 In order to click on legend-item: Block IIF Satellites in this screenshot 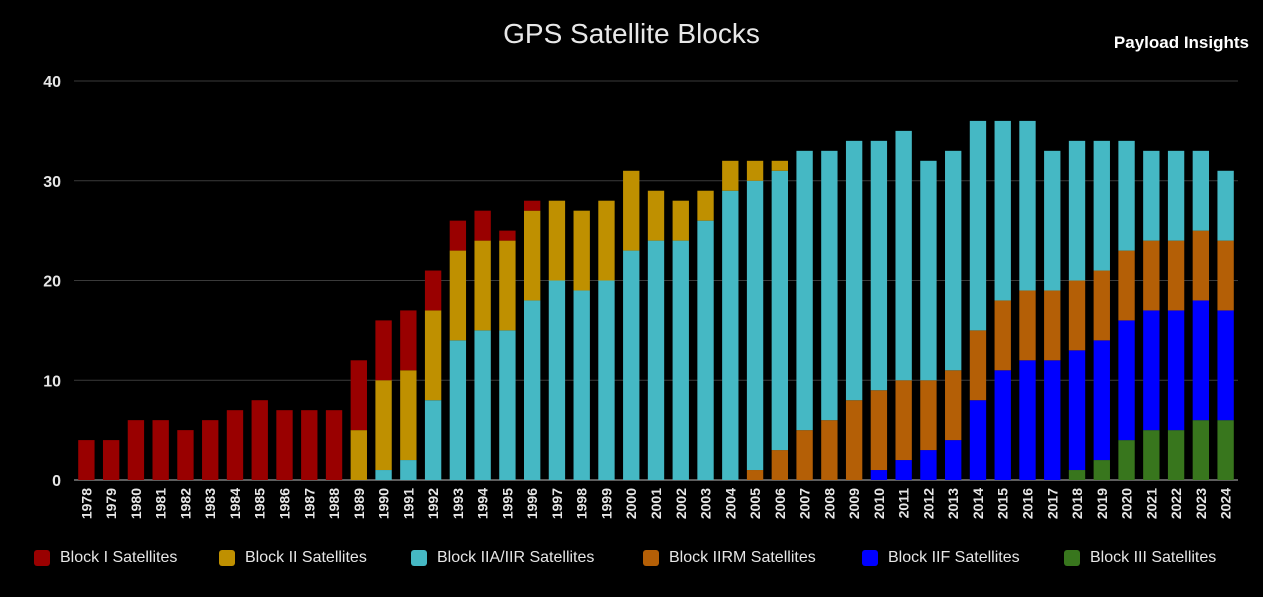, I will do `click(941, 558)`.